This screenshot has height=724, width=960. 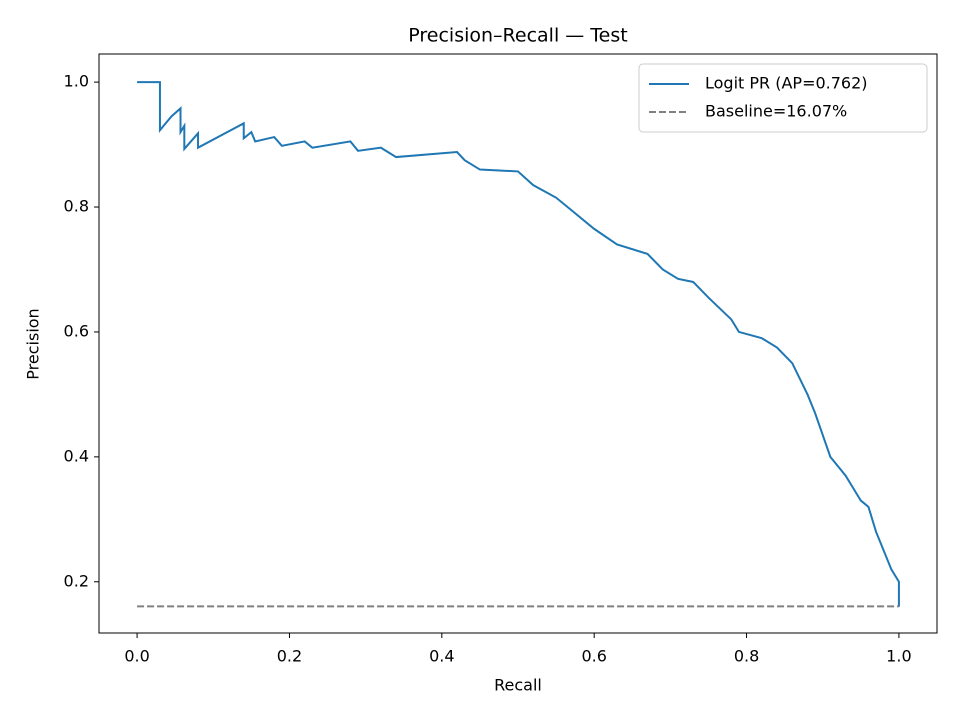 What do you see at coordinates (783, 98) in the screenshot?
I see `legend-box` at bounding box center [783, 98].